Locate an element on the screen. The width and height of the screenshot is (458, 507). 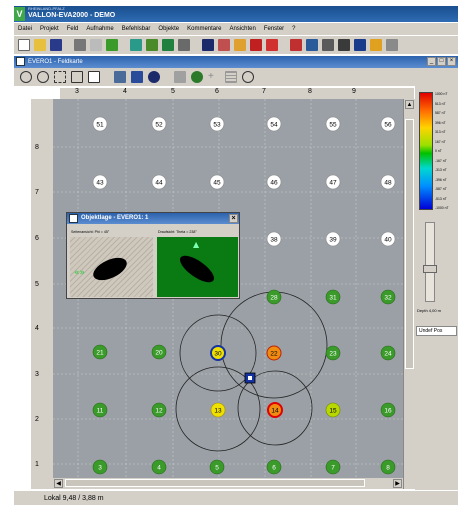
menu-datei: Datei is located at coordinates (25, 29).